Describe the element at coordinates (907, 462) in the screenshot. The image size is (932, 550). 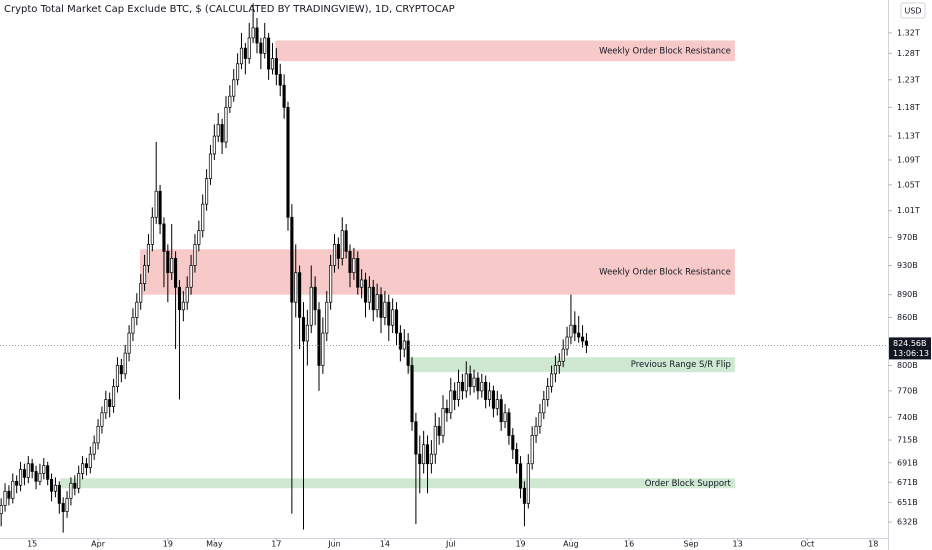
I see `y-tick-label: 691B` at that location.